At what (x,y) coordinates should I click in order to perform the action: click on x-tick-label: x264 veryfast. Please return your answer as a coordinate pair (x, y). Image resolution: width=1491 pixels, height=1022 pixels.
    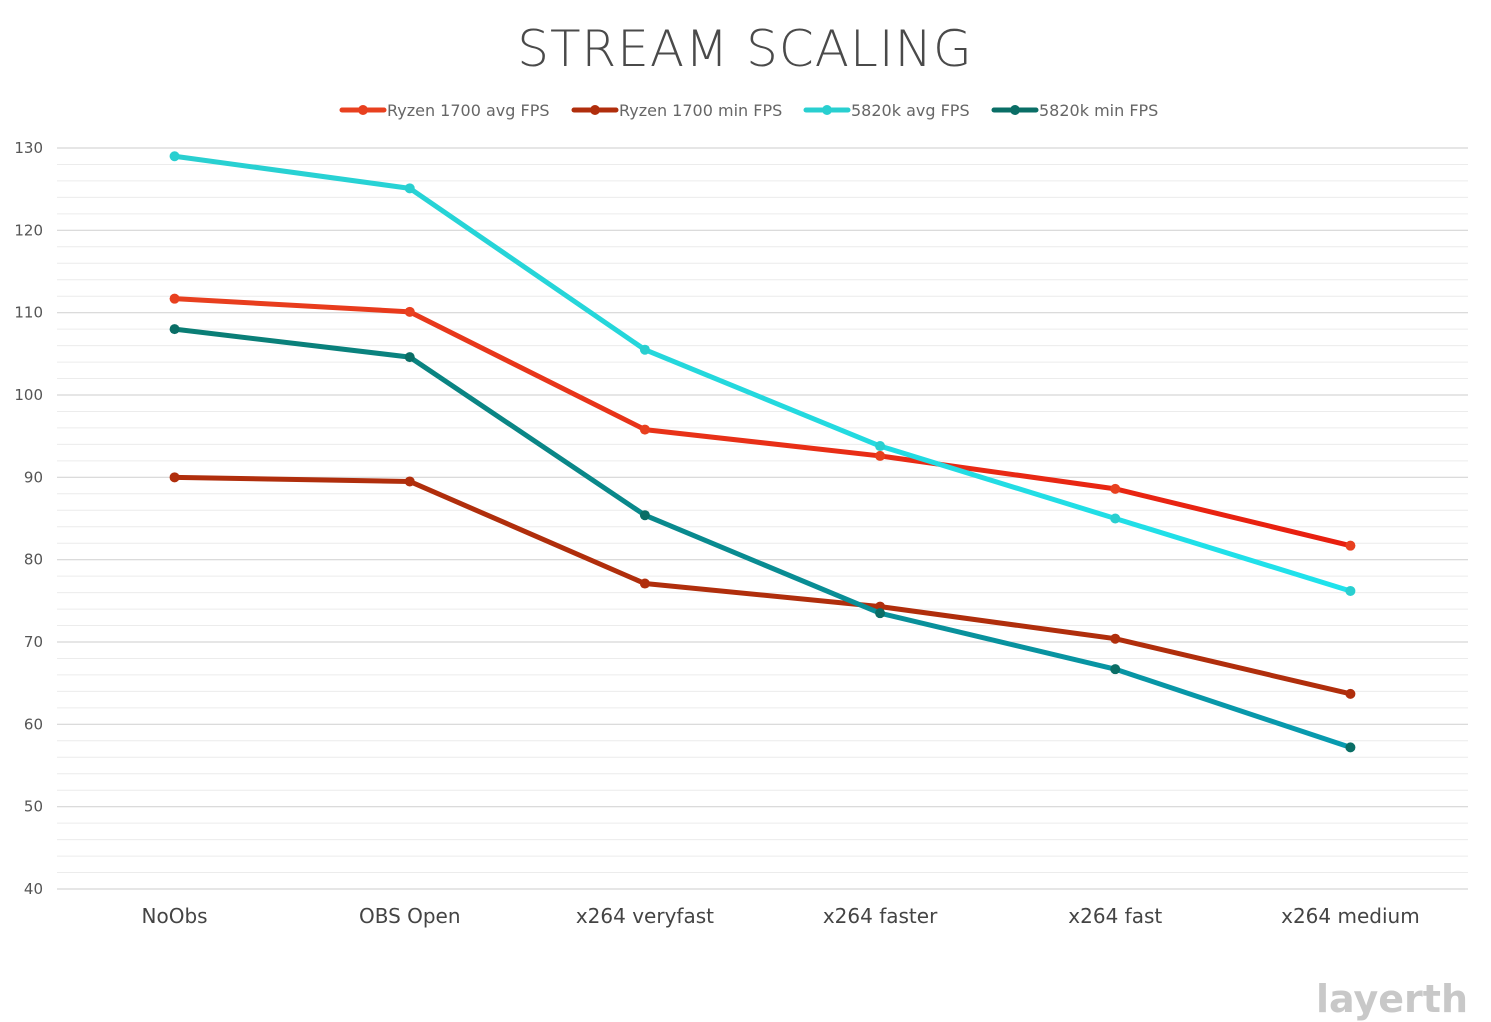
    Looking at the image, I should click on (645, 916).